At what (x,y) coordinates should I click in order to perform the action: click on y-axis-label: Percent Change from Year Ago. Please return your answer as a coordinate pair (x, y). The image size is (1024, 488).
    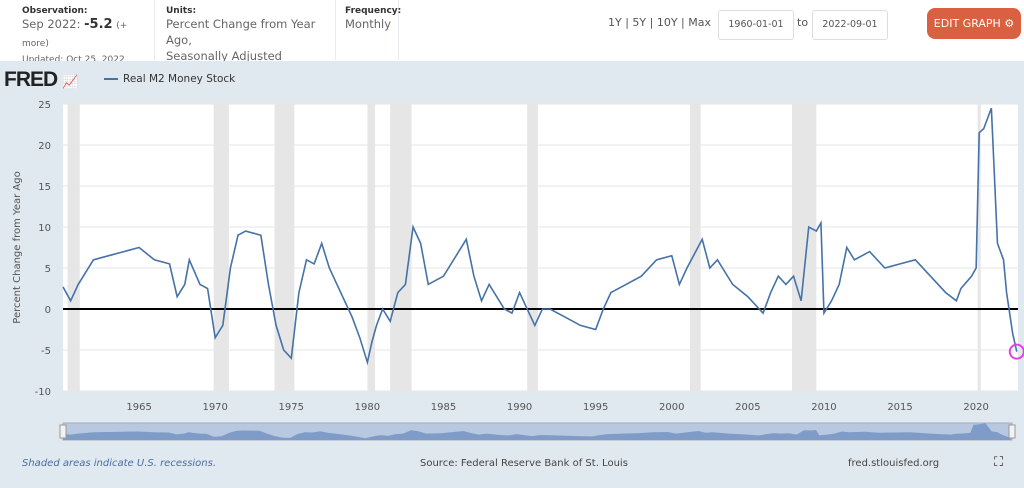
    Looking at the image, I should click on (17, 247).